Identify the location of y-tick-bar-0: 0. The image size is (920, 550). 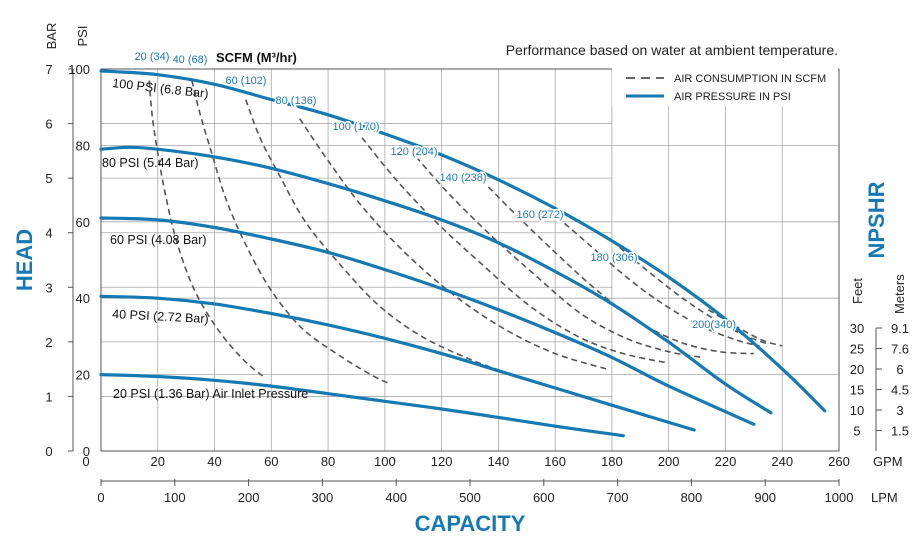
(48, 451).